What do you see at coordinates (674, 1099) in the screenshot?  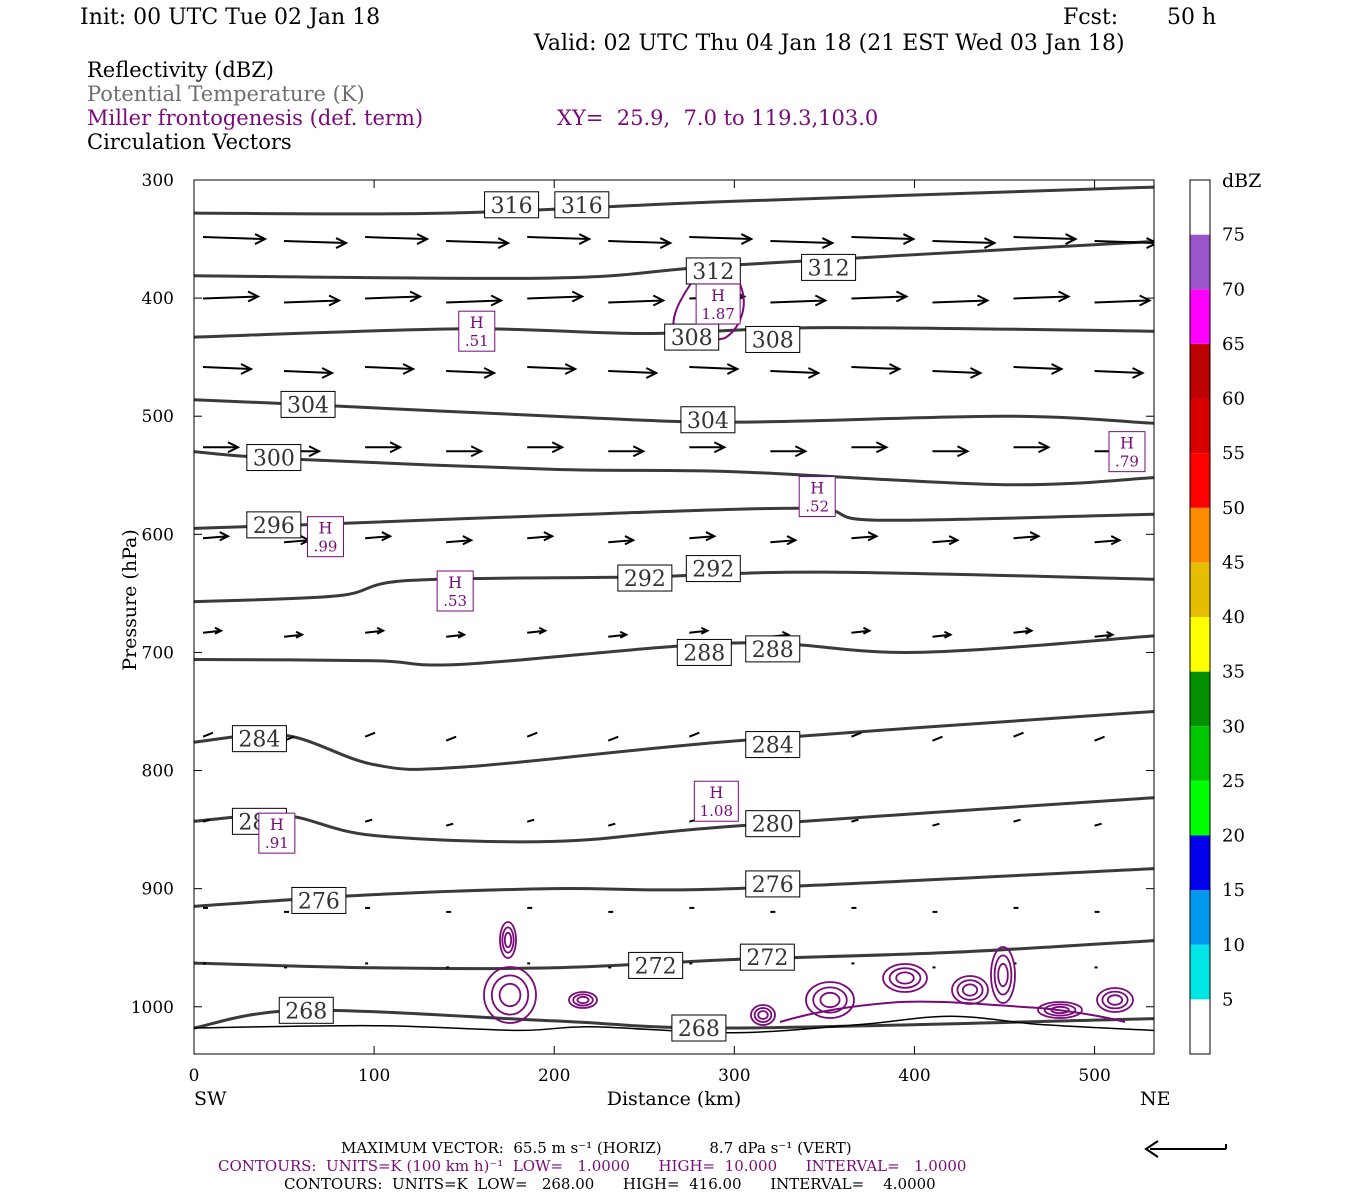 I see `x-axis-label: Distance (km)` at bounding box center [674, 1099].